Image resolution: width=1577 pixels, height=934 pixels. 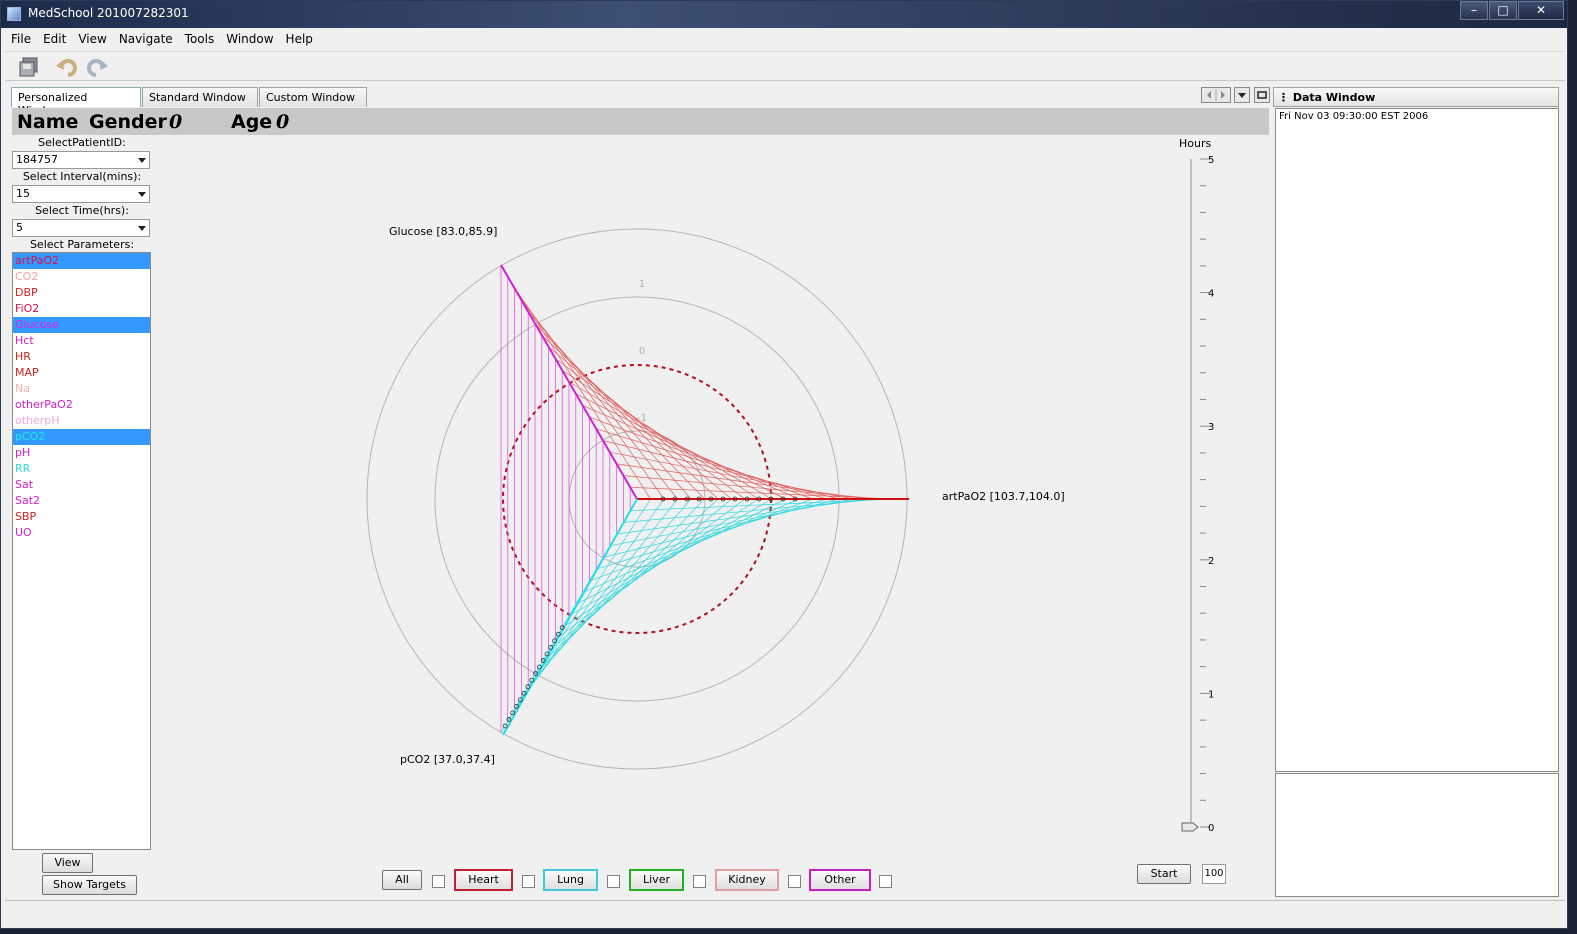 What do you see at coordinates (21, 39) in the screenshot?
I see `menu-file: File` at bounding box center [21, 39].